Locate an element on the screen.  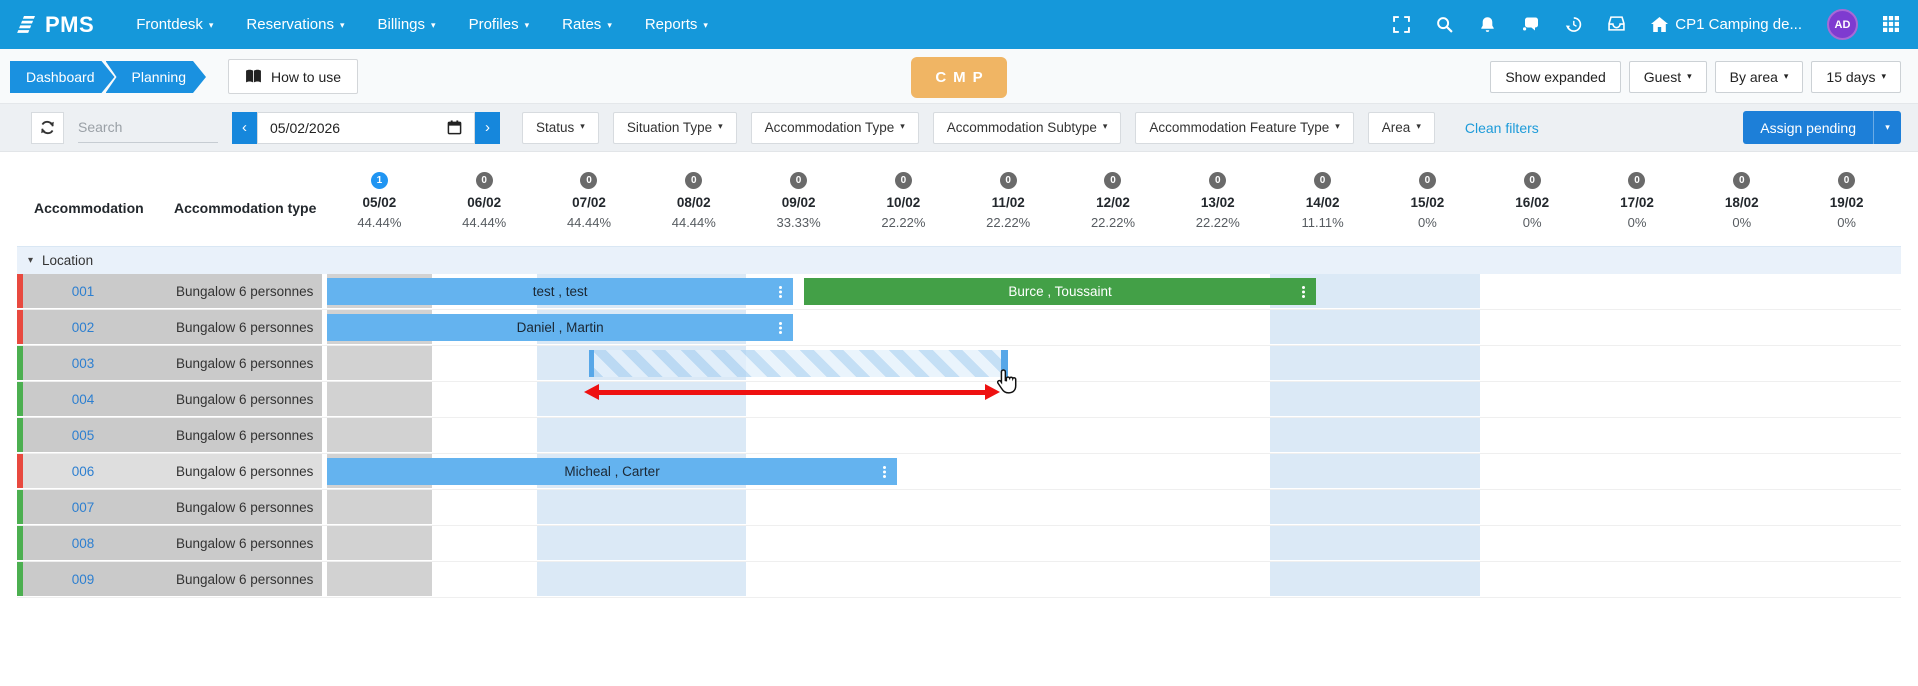
date-picker: 05/02/2026 is located at coordinates (366, 127).